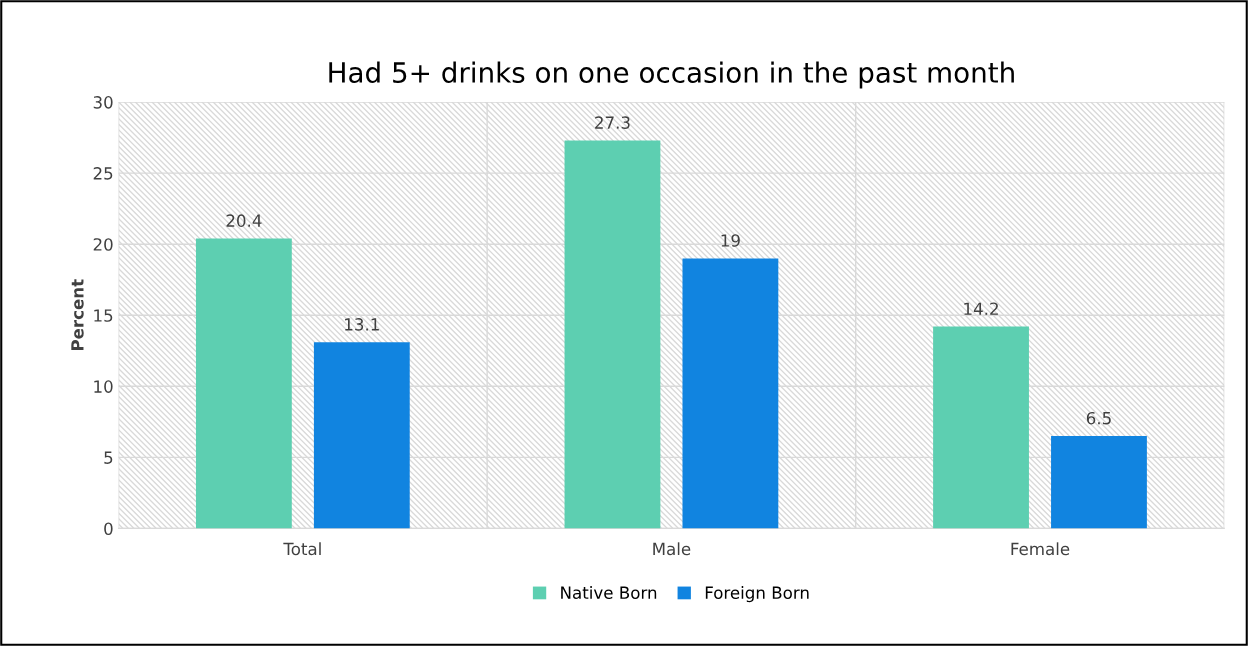  Describe the element at coordinates (672, 549) in the screenshot. I see `x-tick-label: Male` at that location.